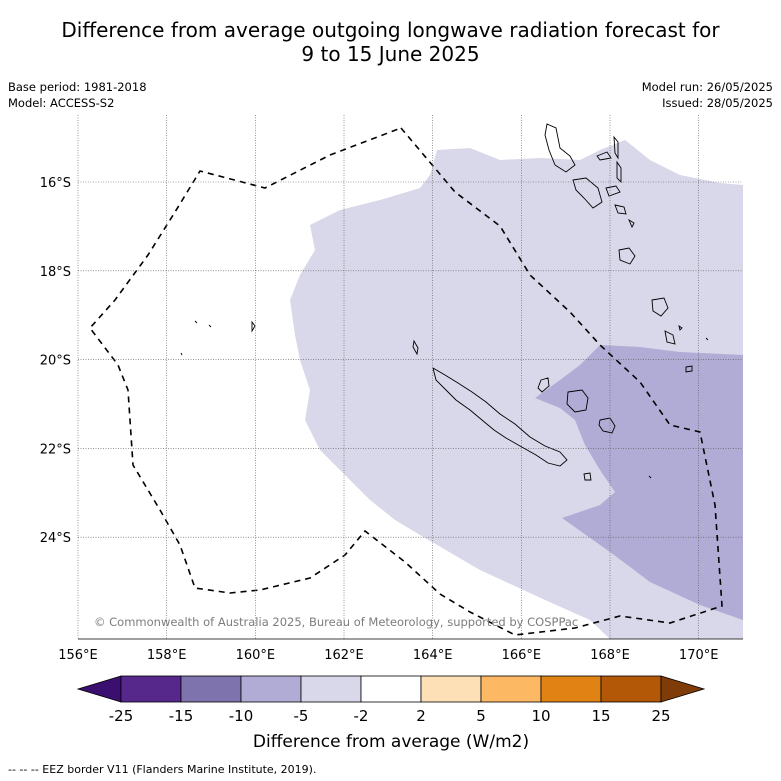 The image size is (781, 781). I want to click on anomaly-region-dark, so click(639, 482).